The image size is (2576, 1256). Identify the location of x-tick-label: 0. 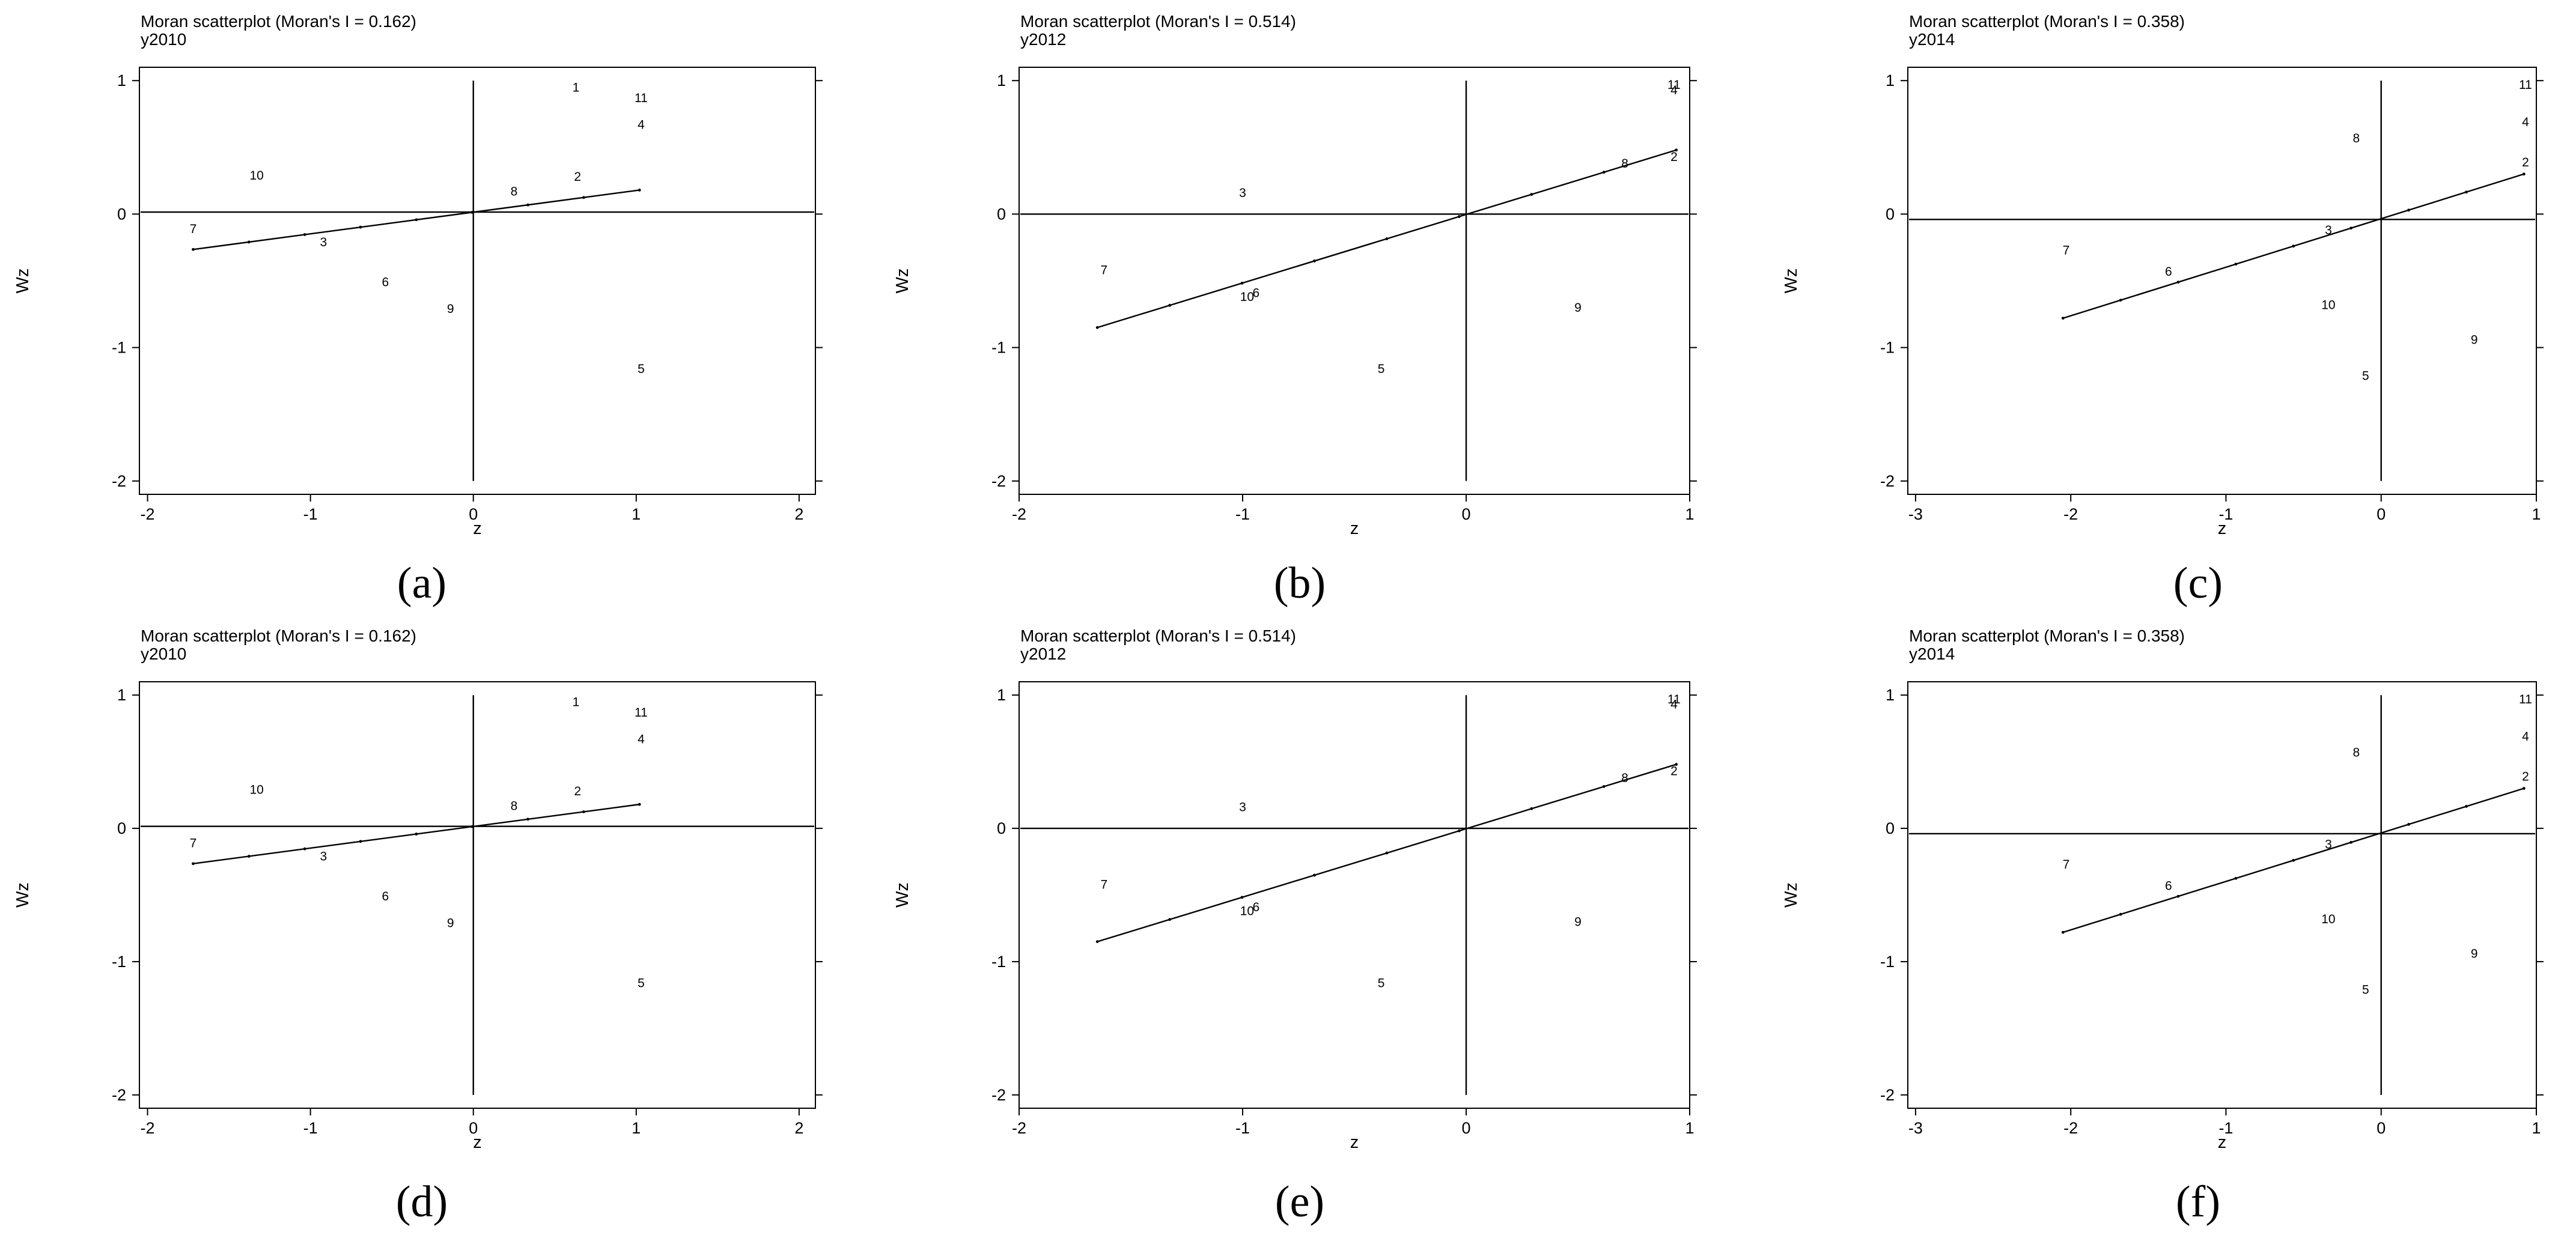
(1465, 514).